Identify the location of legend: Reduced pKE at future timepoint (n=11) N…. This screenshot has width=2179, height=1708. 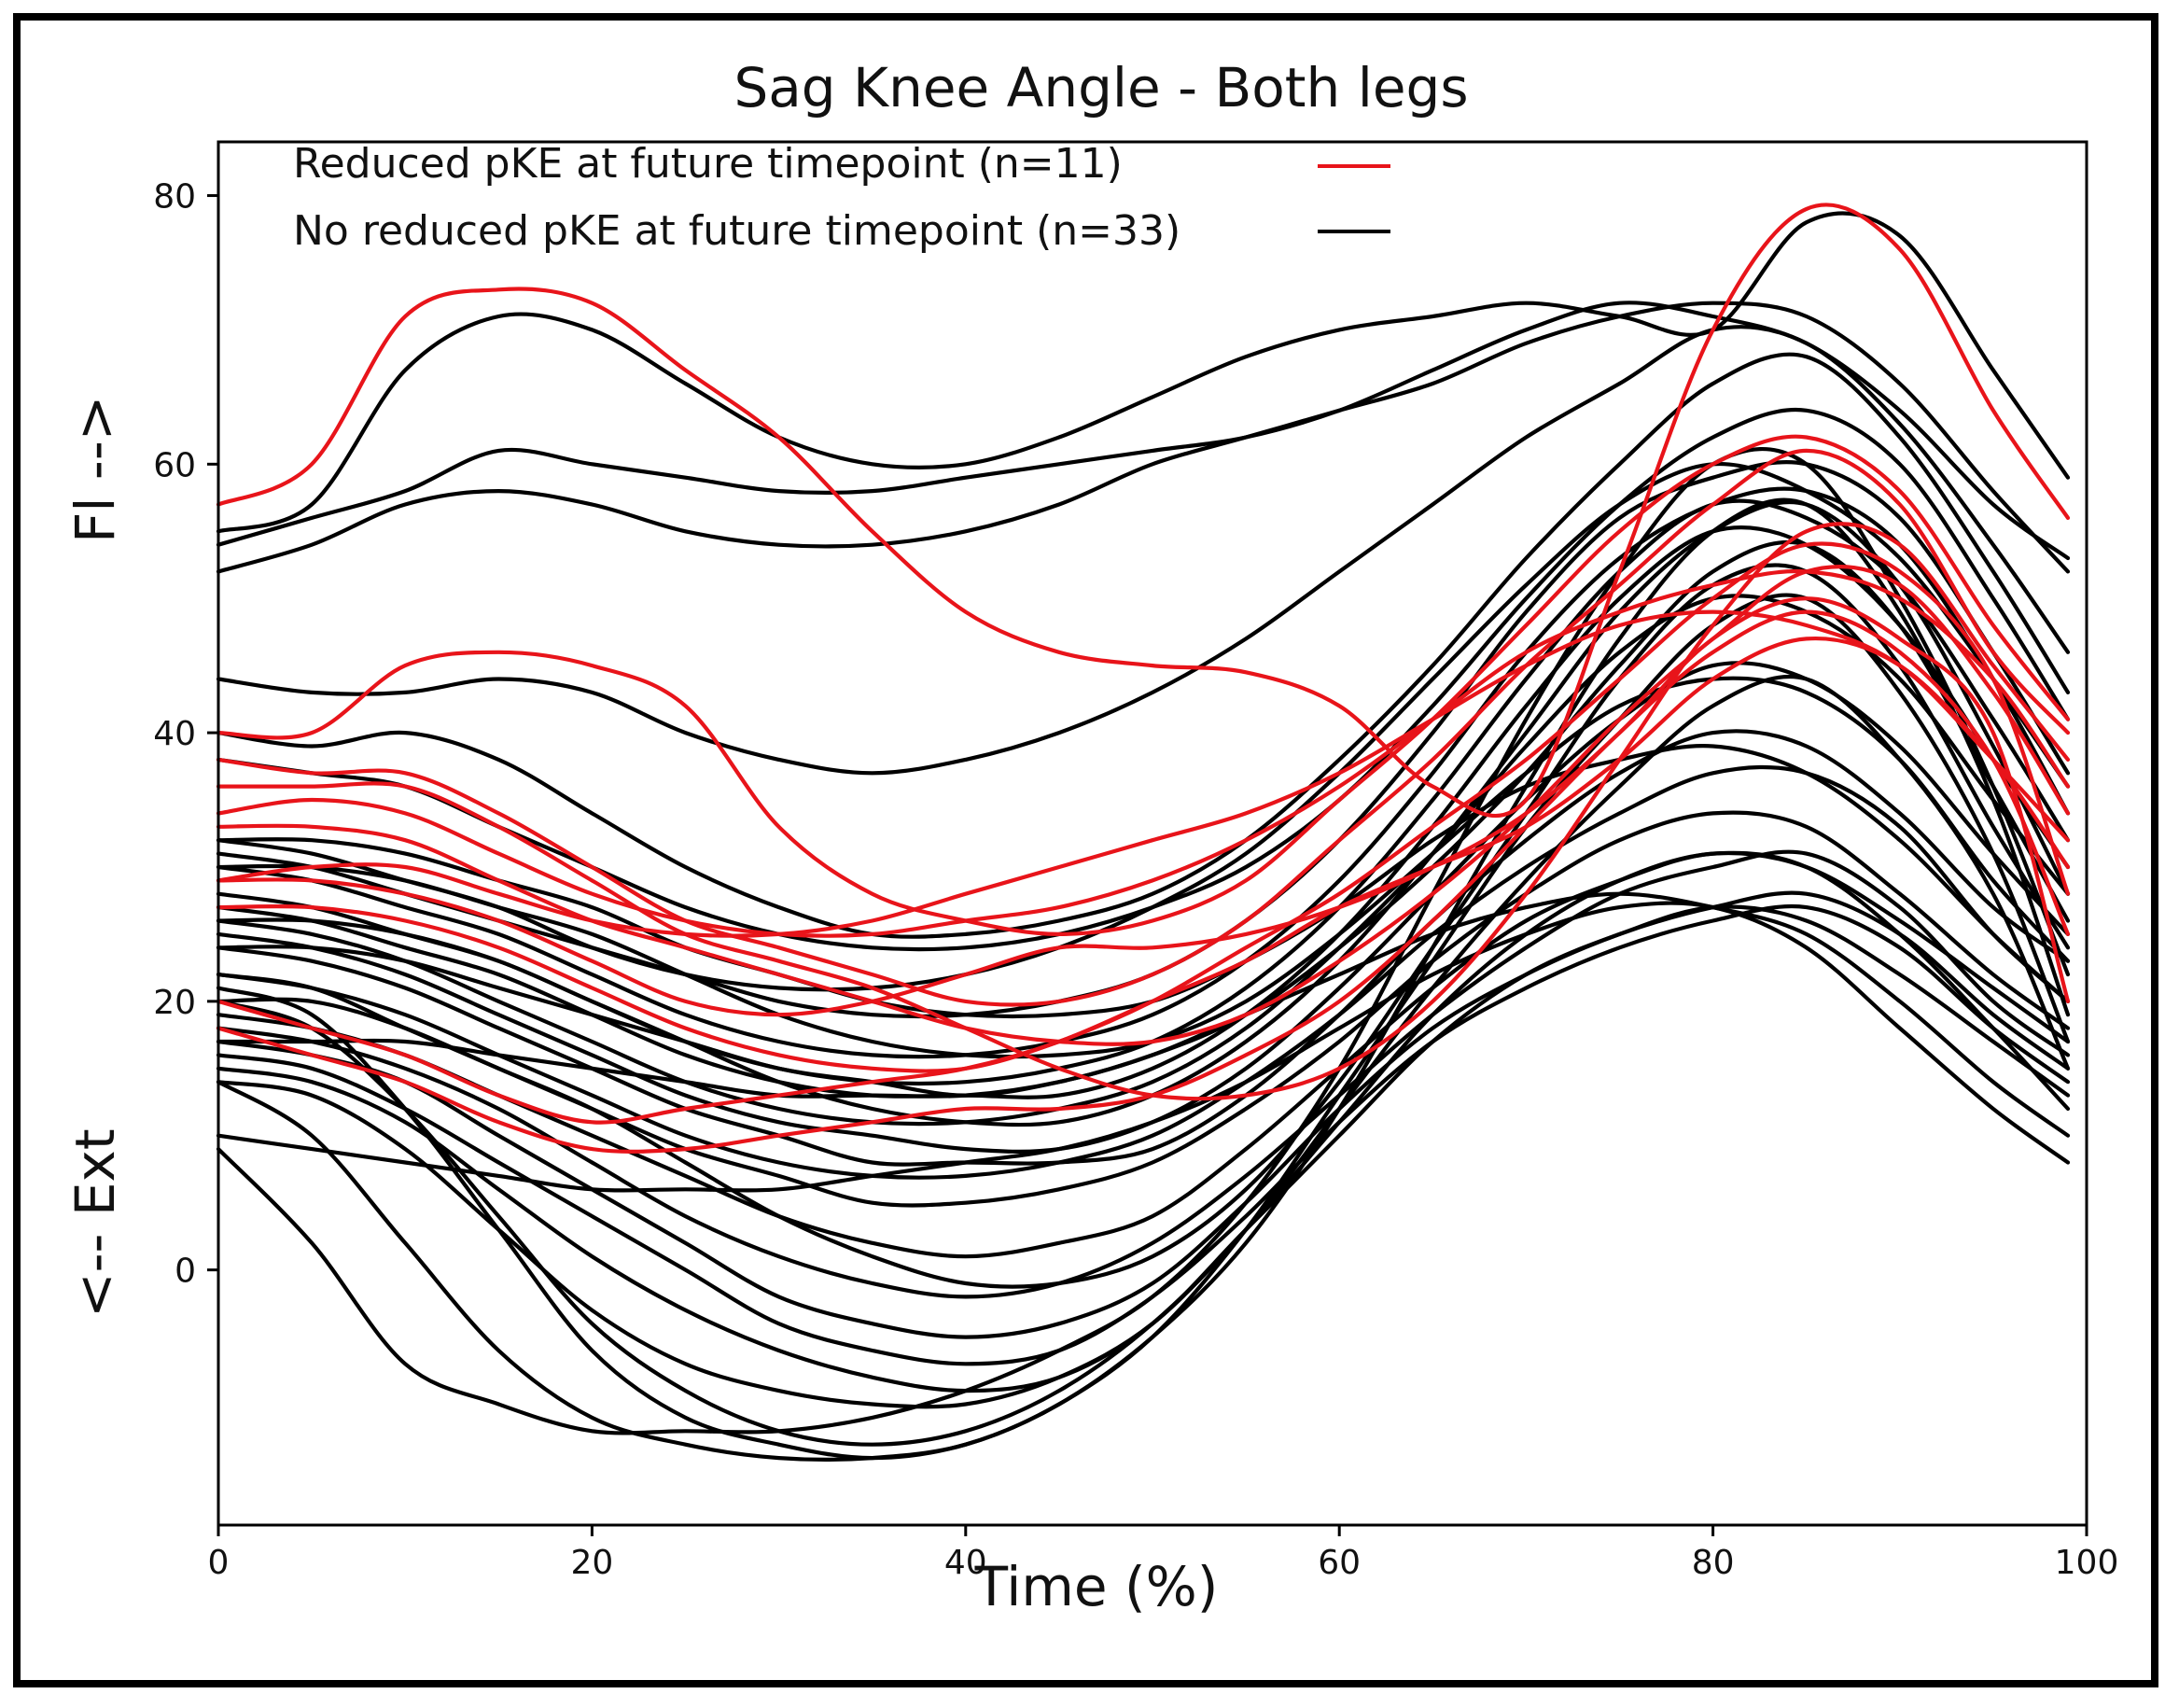
(842, 197).